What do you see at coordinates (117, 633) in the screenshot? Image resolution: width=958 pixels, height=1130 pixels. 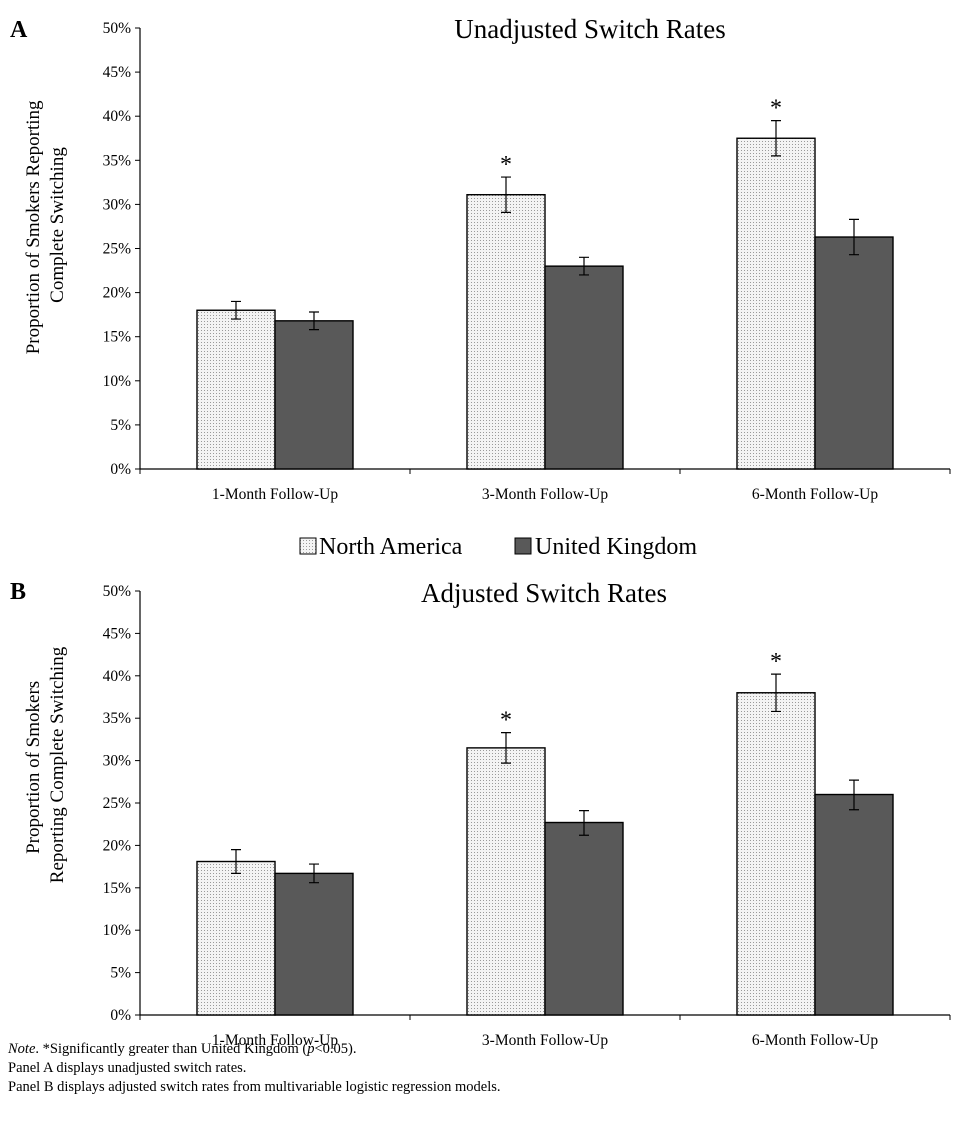 I see `panel-b-y-tick-label: 45%` at bounding box center [117, 633].